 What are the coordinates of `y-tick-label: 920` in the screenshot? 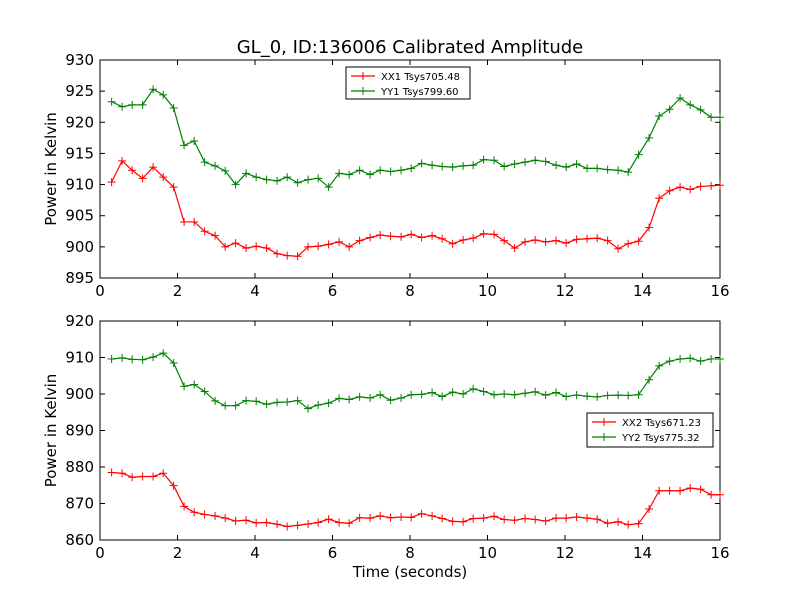 It's located at (79, 122).